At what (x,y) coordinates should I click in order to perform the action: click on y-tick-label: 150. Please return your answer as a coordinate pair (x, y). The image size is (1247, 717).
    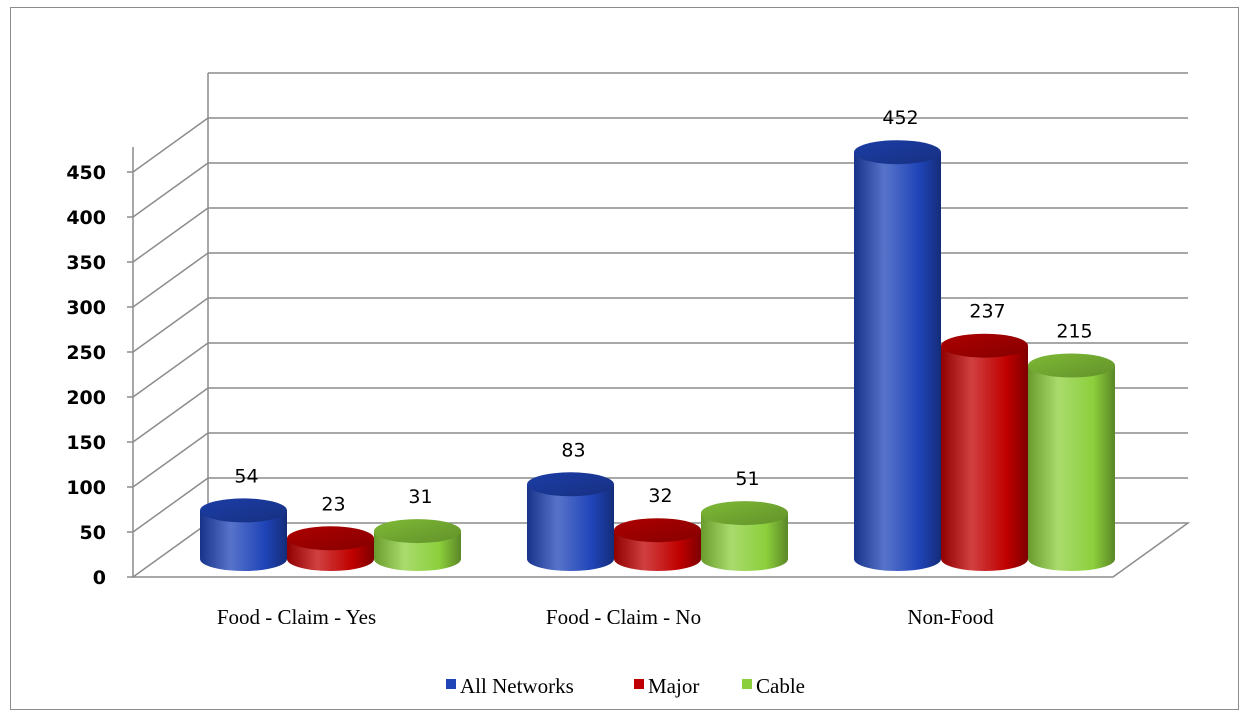
    Looking at the image, I should click on (86, 443).